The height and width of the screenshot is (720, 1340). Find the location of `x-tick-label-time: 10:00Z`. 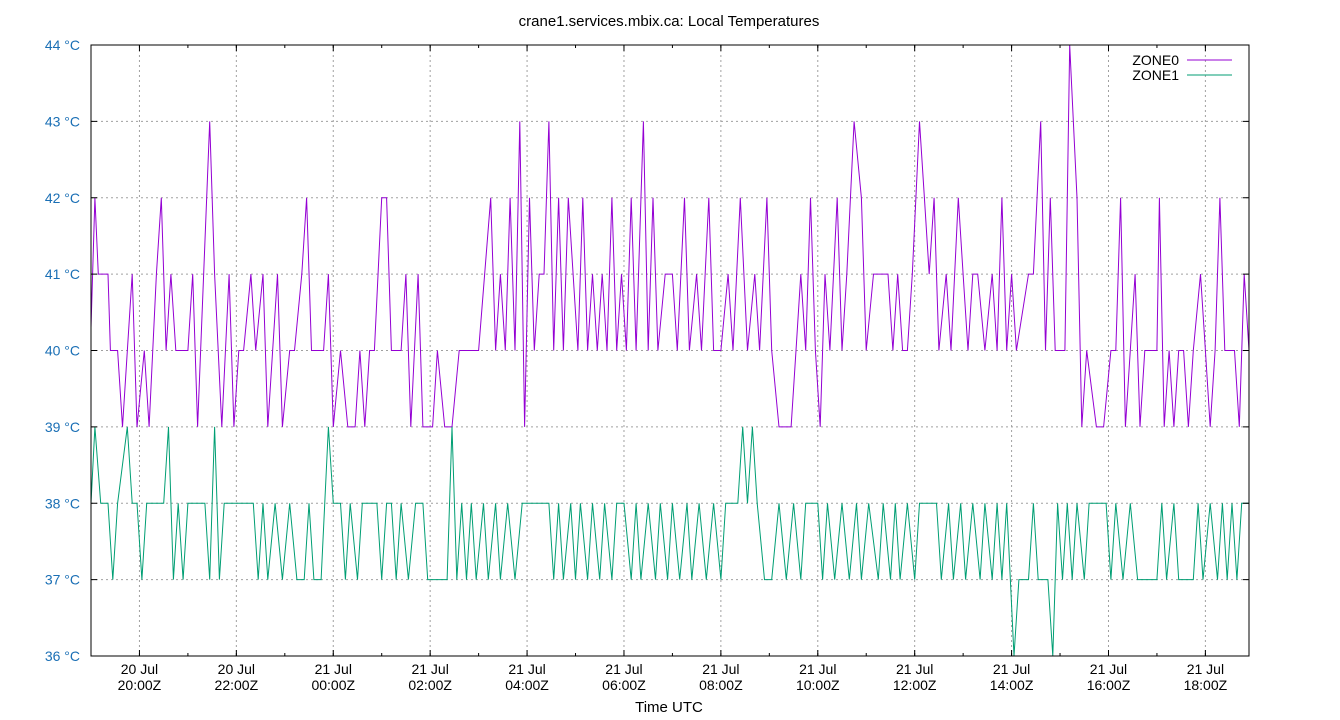

x-tick-label-time: 10:00Z is located at coordinates (818, 685).